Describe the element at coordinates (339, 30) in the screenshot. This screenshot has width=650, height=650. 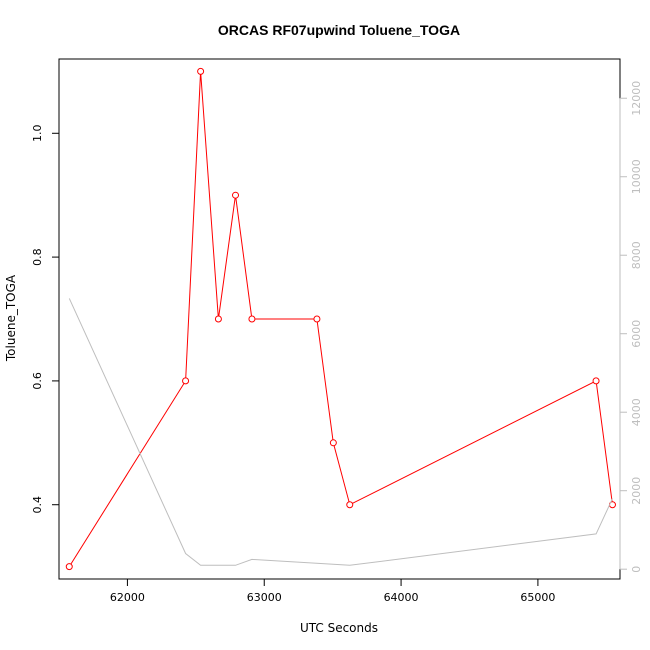
I see `chart-title: ORCAS RF07upwind Toluene_TOGA` at that location.